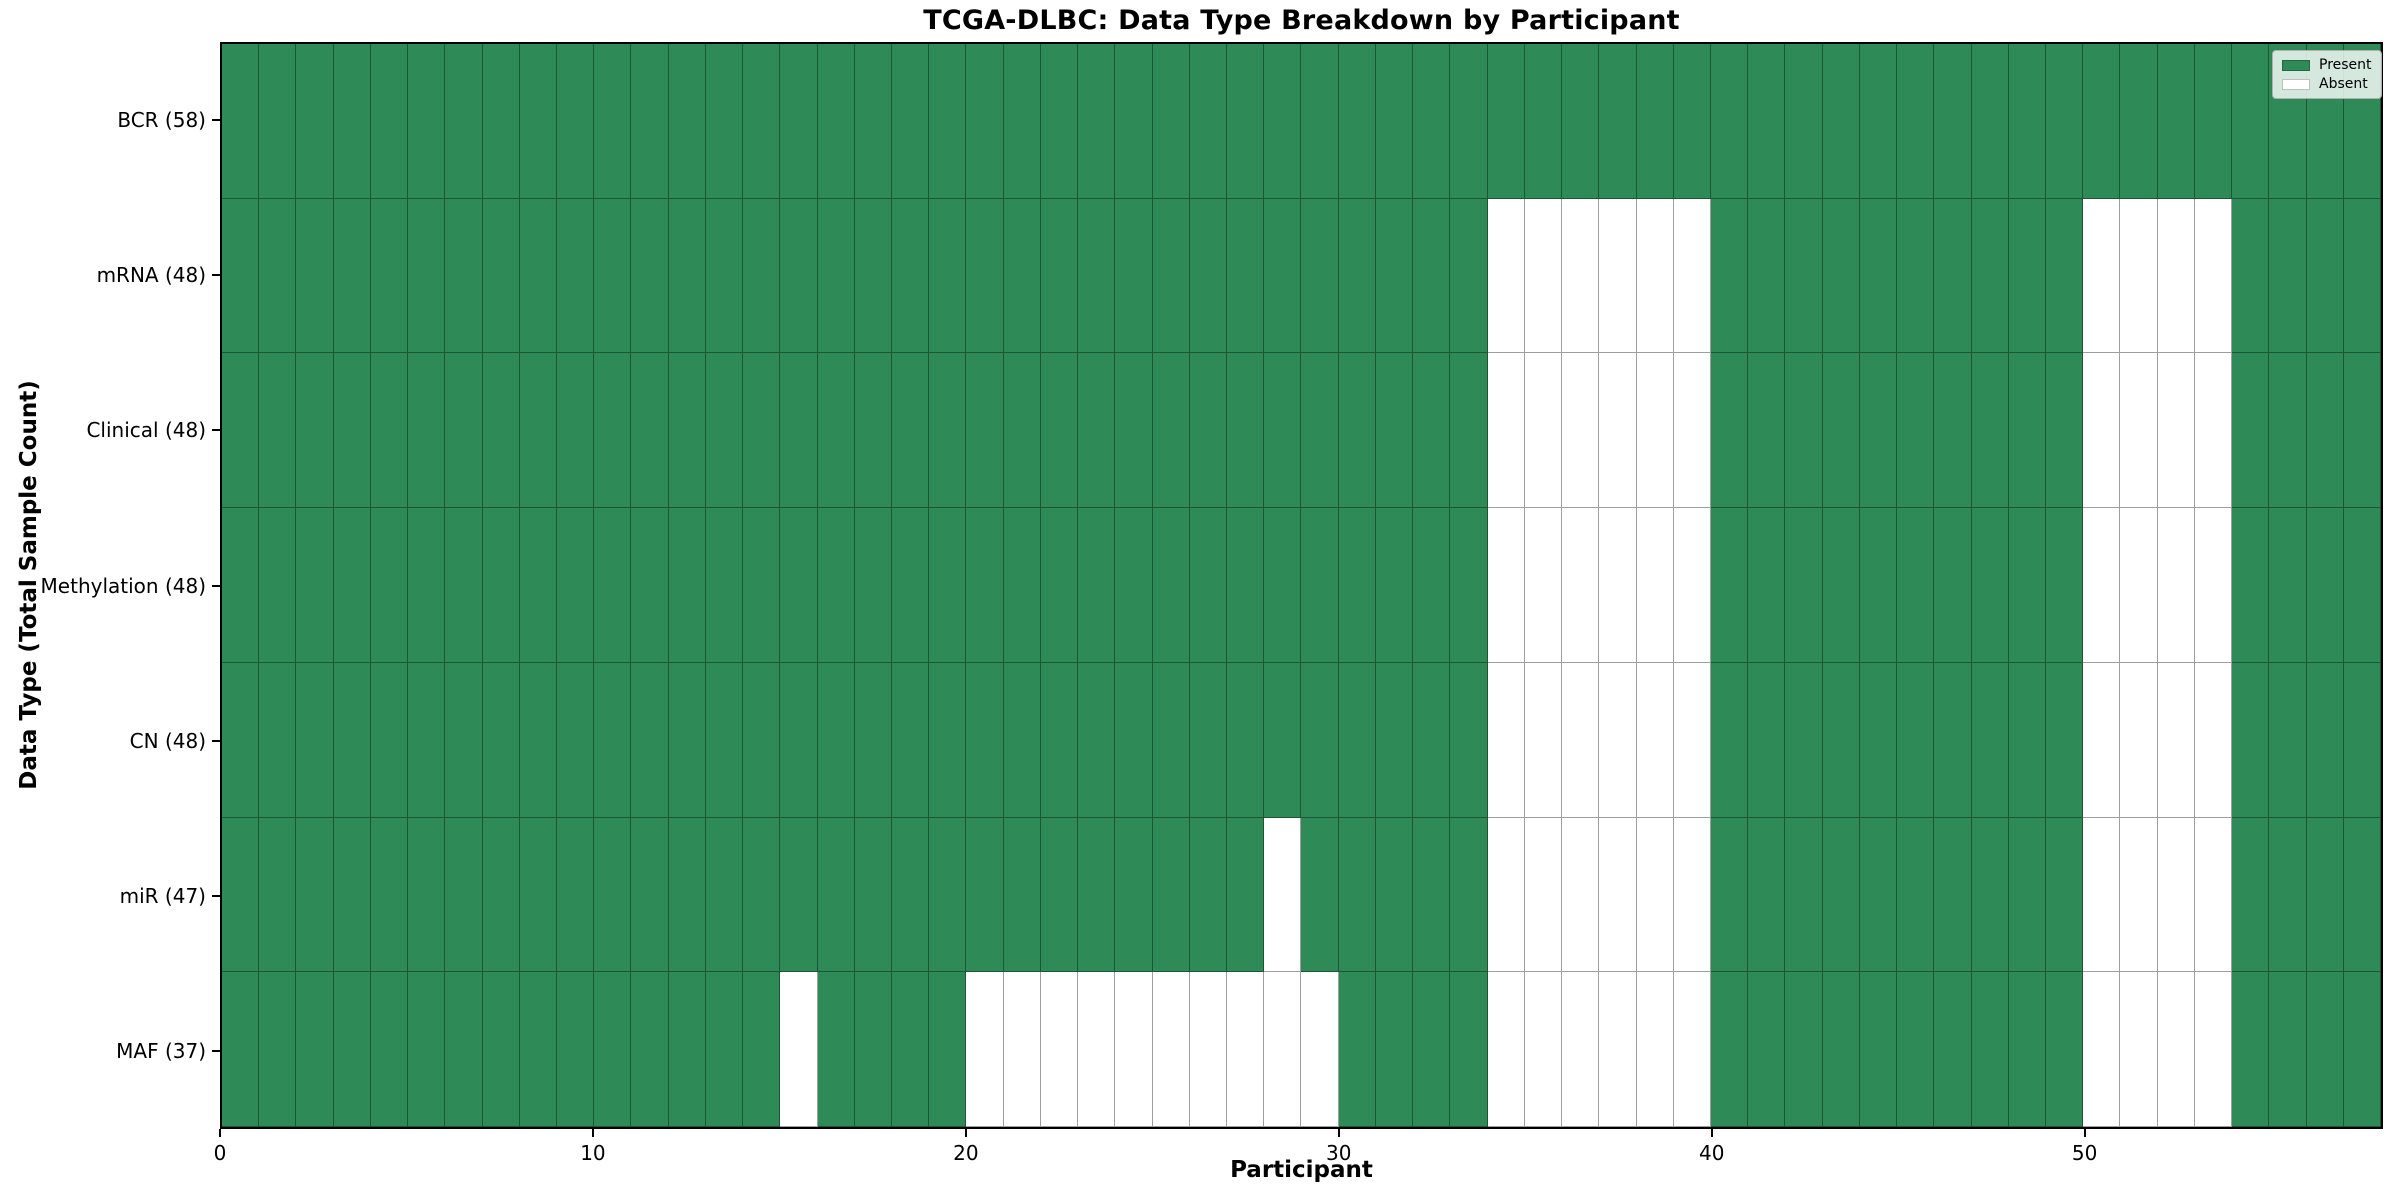 This screenshot has height=1200, width=2400. What do you see at coordinates (161, 1051) in the screenshot?
I see `y-tick-label: MAF (37)` at bounding box center [161, 1051].